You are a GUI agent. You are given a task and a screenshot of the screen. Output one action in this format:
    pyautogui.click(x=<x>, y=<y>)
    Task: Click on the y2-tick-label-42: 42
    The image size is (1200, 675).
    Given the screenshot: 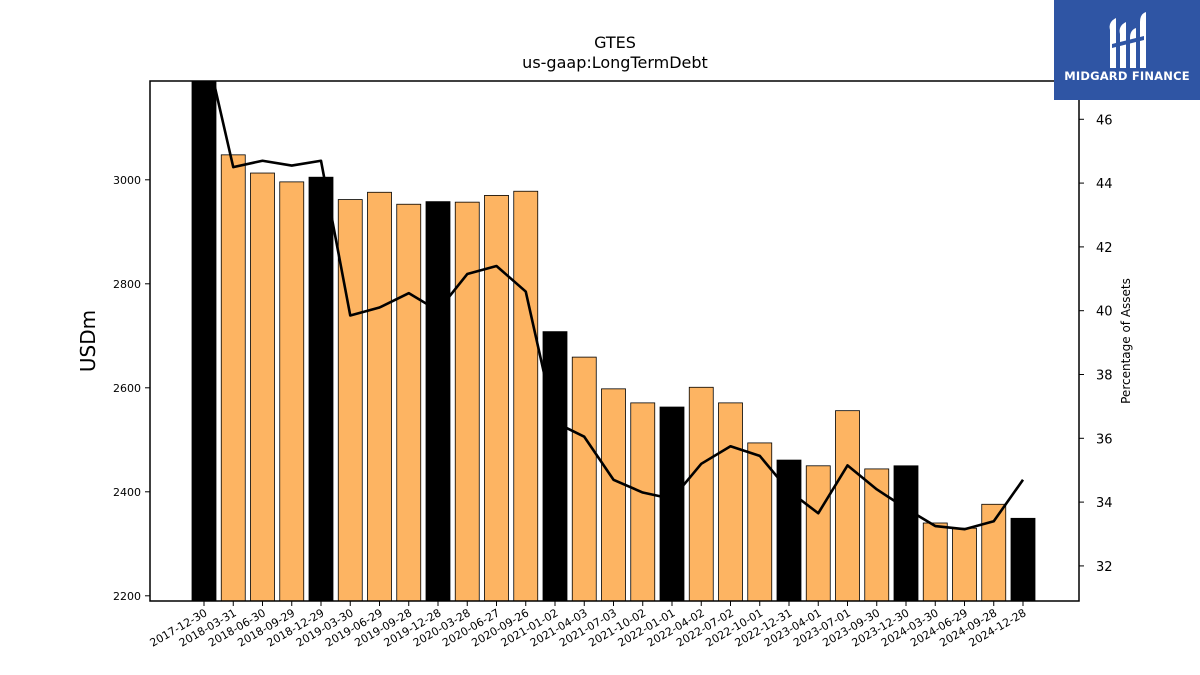 What is the action you would take?
    pyautogui.click(x=1104, y=248)
    